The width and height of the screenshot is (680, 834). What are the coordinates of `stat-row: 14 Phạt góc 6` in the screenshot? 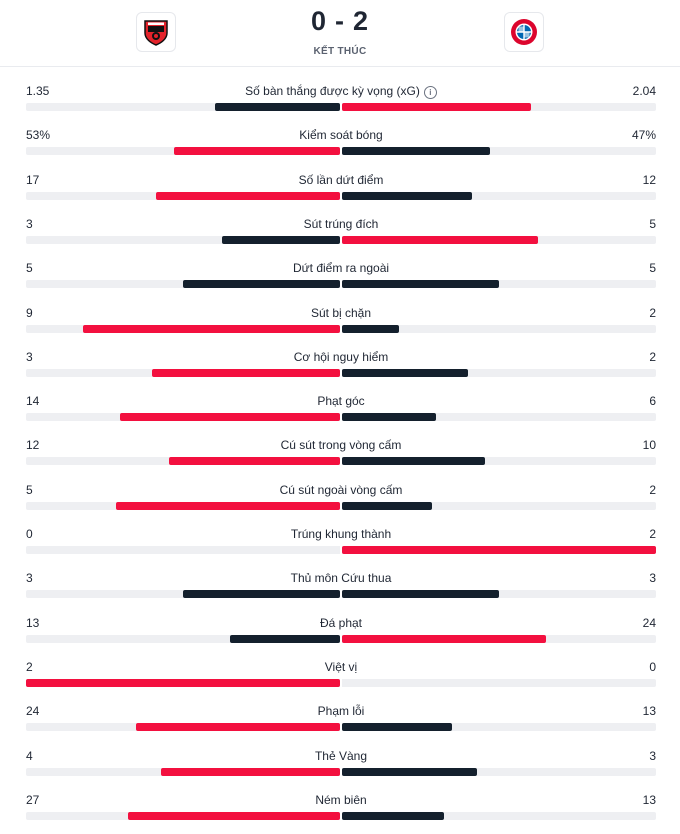 It's located at (341, 399).